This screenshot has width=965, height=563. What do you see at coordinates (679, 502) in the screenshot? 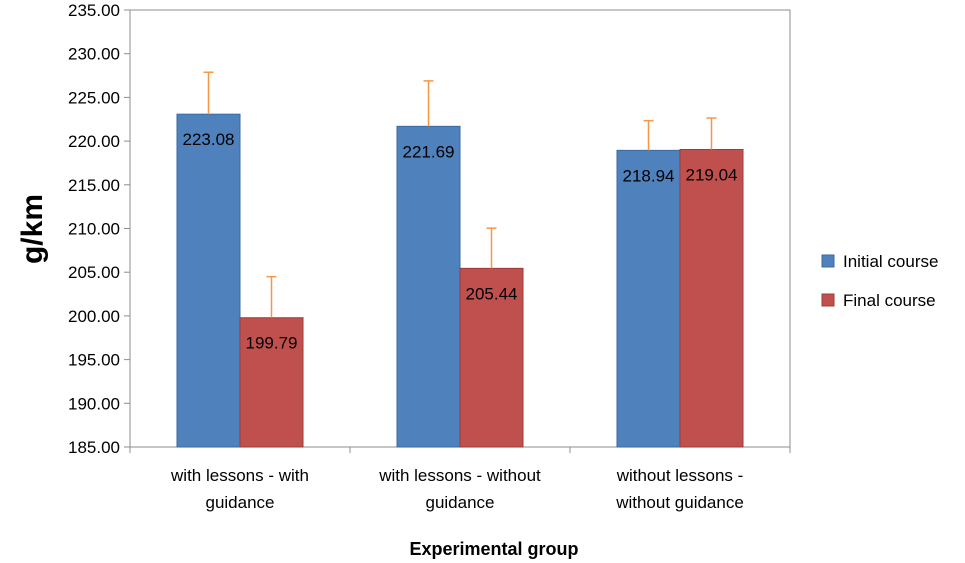
I see `category-label: without guidance` at bounding box center [679, 502].